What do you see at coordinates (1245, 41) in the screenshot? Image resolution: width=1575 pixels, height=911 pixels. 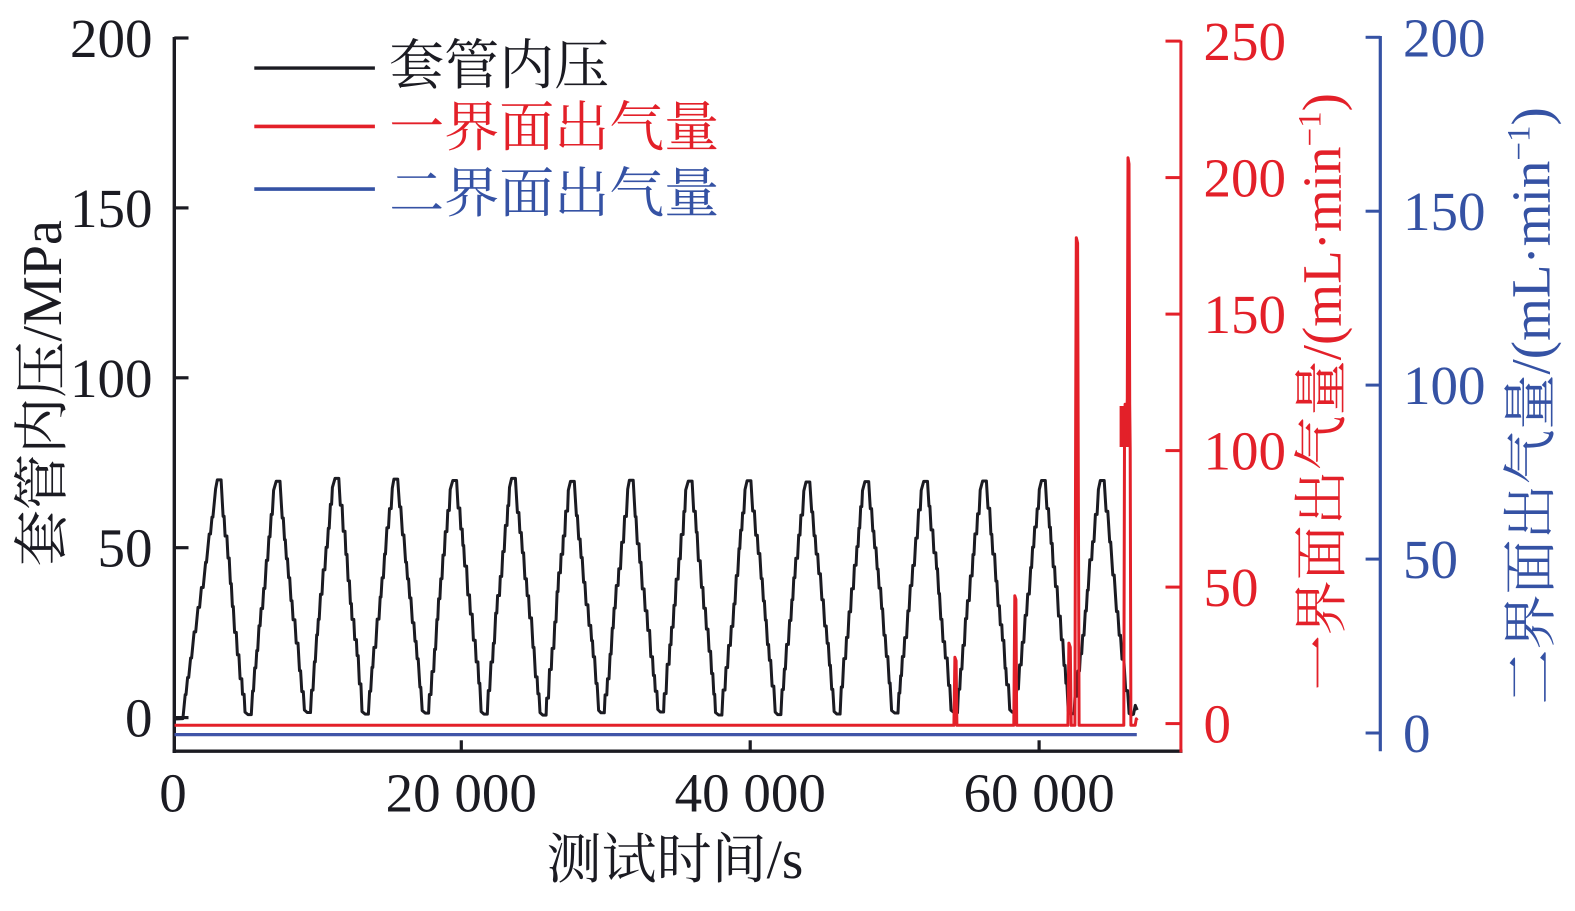 I see `svg-text: 250` at bounding box center [1245, 41].